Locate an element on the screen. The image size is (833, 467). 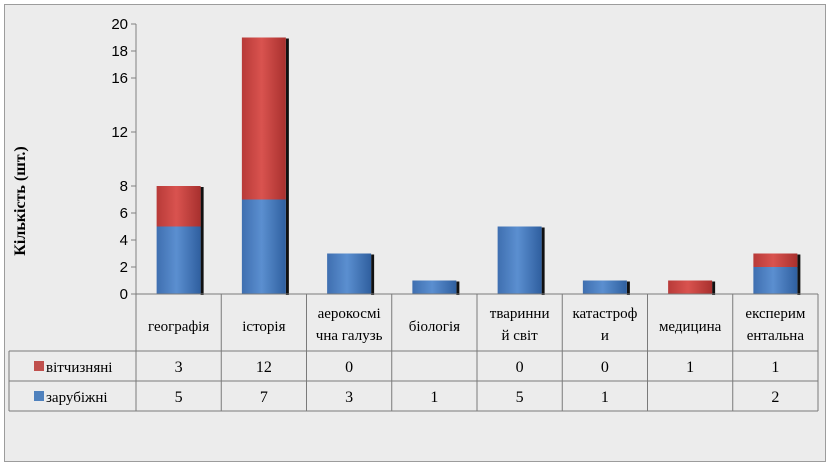
y-tick-label: 2 is located at coordinates (124, 267).